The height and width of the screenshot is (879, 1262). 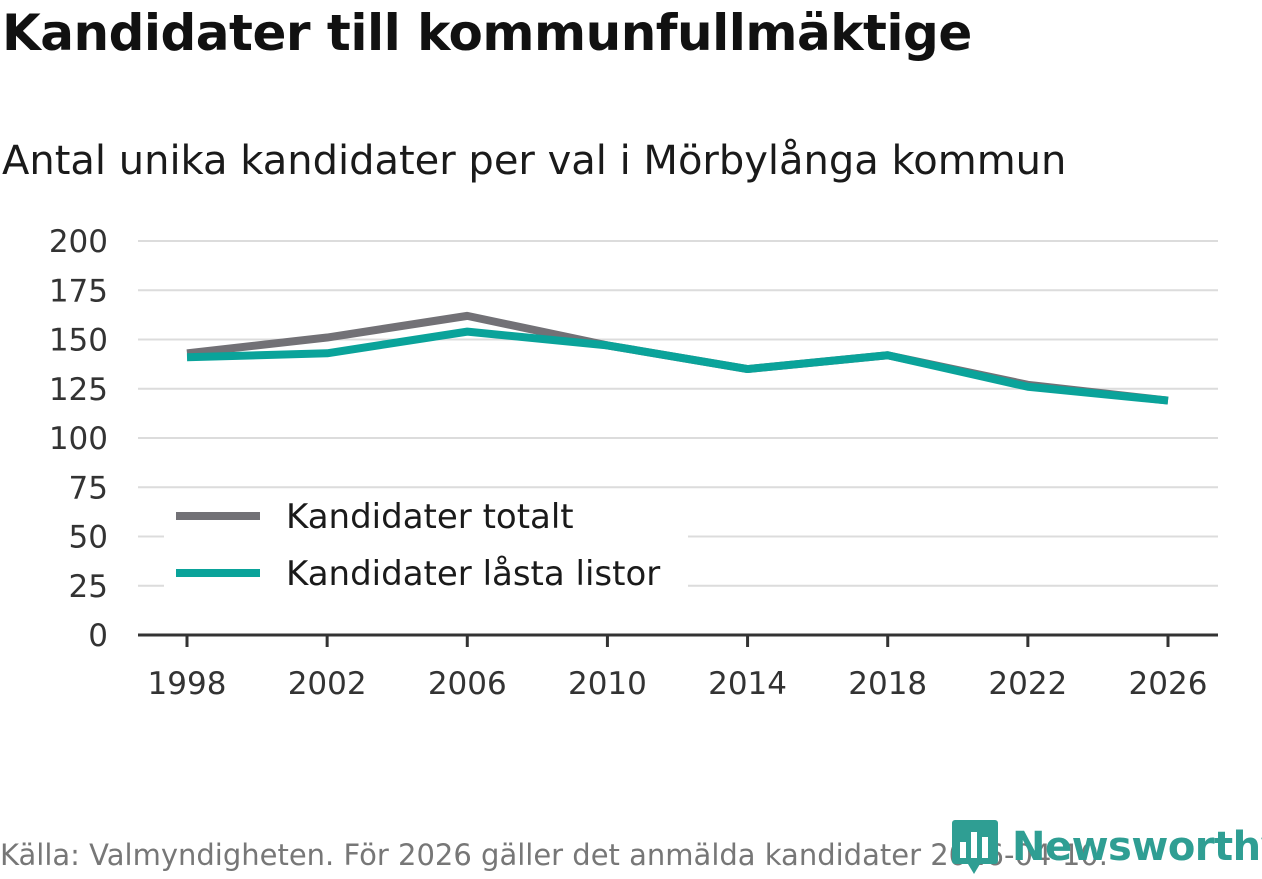 What do you see at coordinates (607, 684) in the screenshot?
I see `x-tick-label: 2010` at bounding box center [607, 684].